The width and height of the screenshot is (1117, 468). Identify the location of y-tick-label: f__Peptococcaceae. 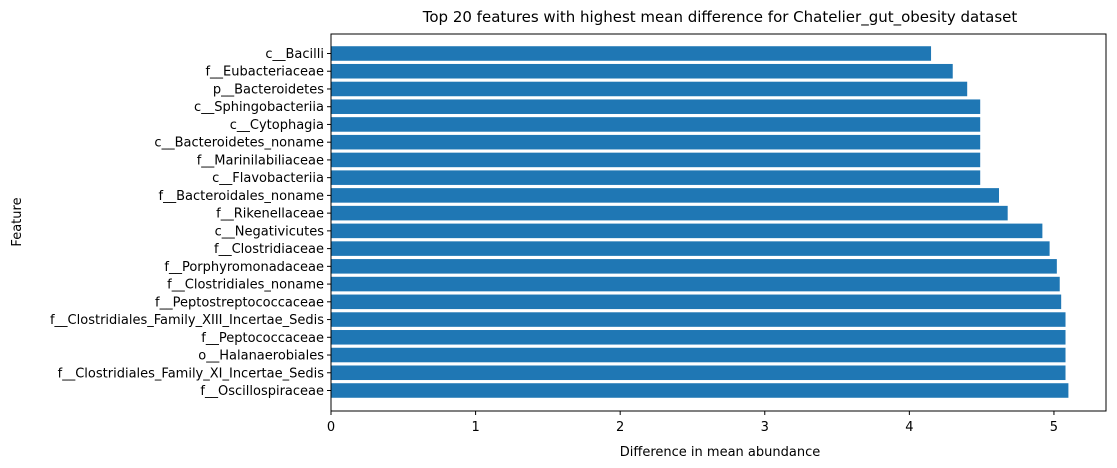
(262, 338).